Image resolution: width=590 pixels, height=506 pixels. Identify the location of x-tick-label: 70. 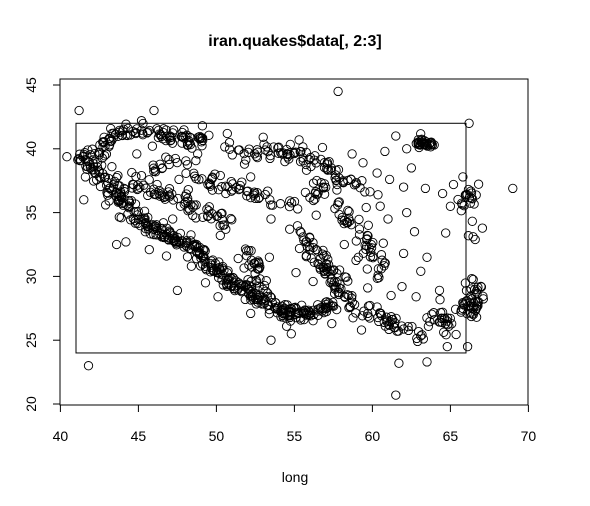
(529, 436).